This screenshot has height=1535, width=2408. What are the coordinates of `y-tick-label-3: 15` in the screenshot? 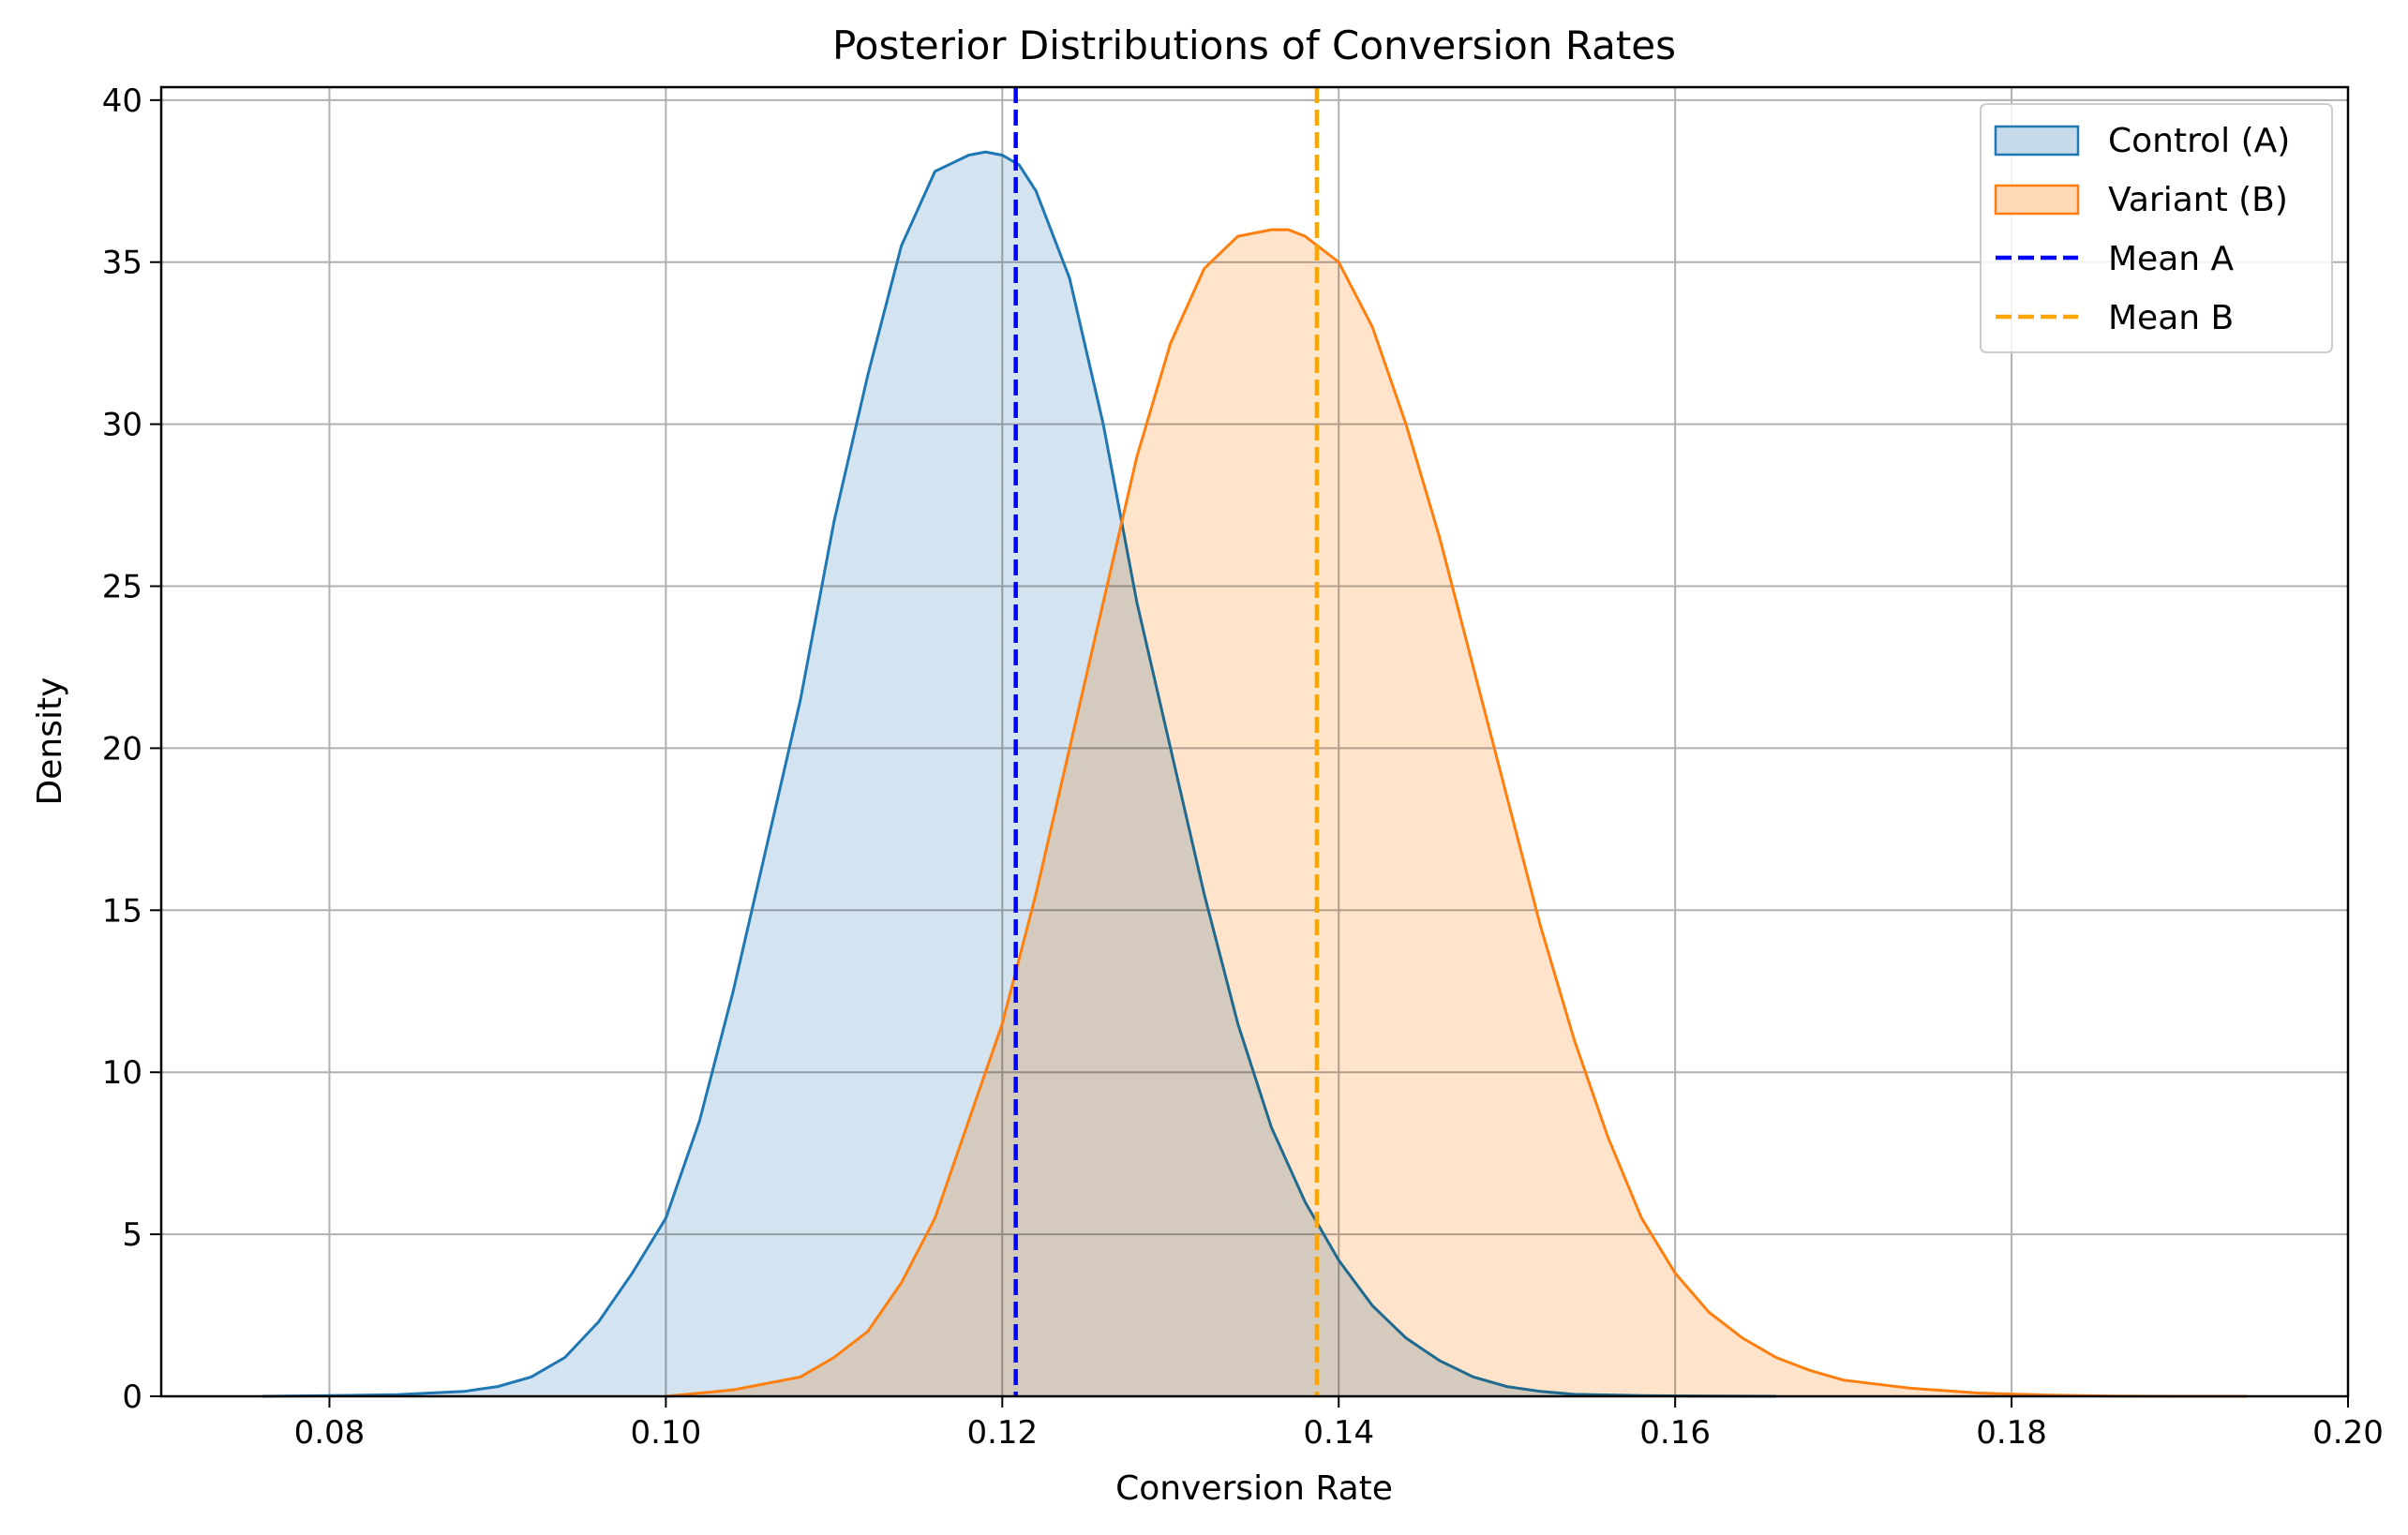 It's located at (122, 911).